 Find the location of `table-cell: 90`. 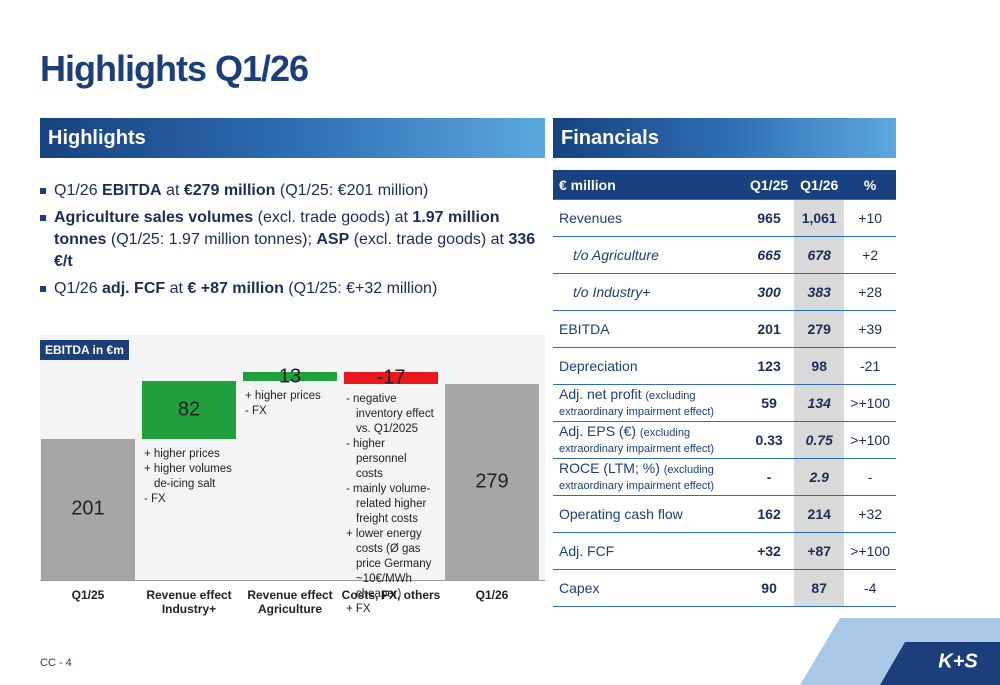

table-cell: 90 is located at coordinates (769, 588).